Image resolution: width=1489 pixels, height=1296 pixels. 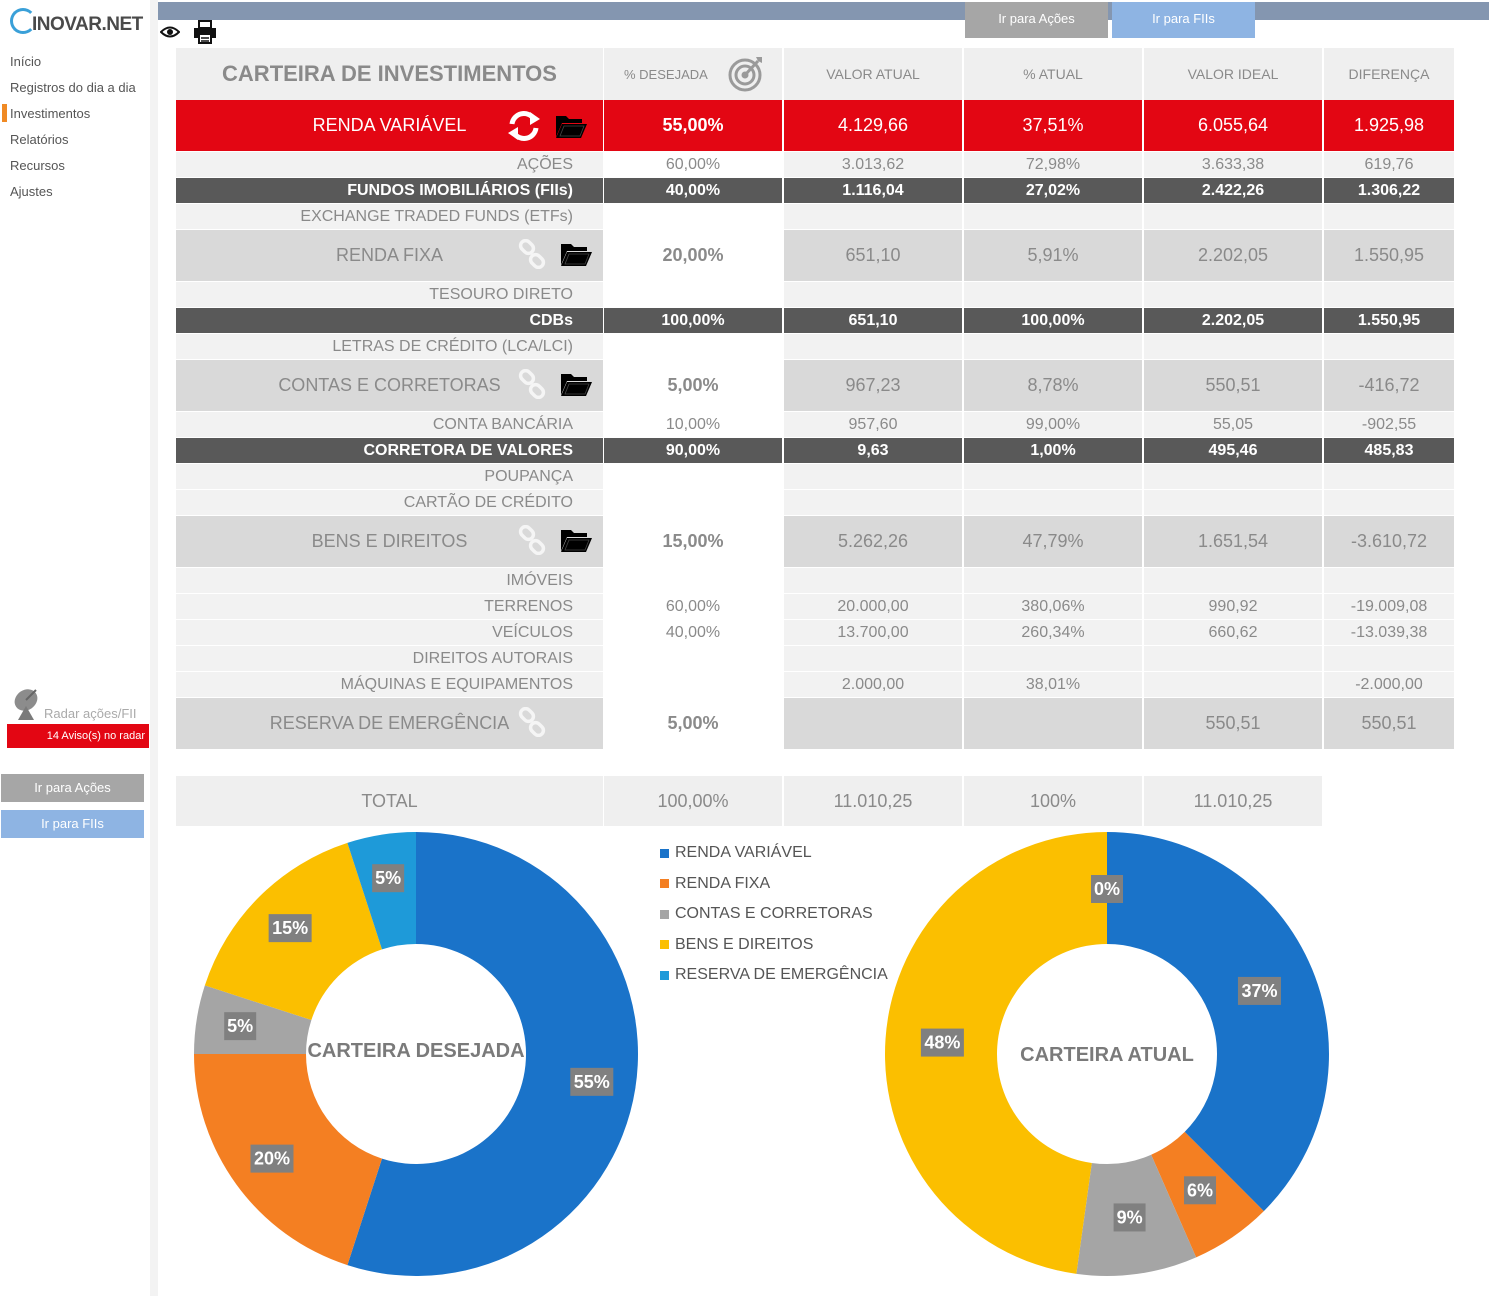 I want to click on donut-slice, so click(x=995, y=1053).